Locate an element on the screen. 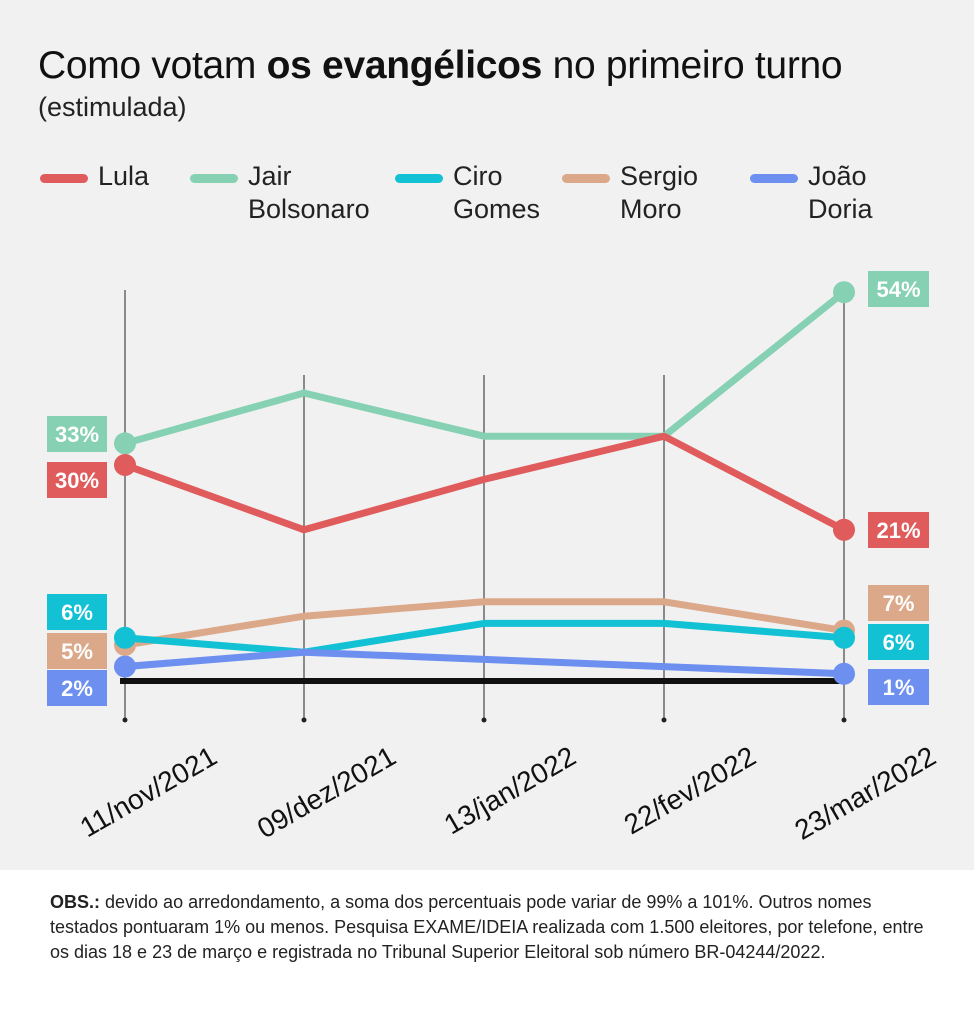  value-label-end-jair-bolsonaro: 54% is located at coordinates (898, 289).